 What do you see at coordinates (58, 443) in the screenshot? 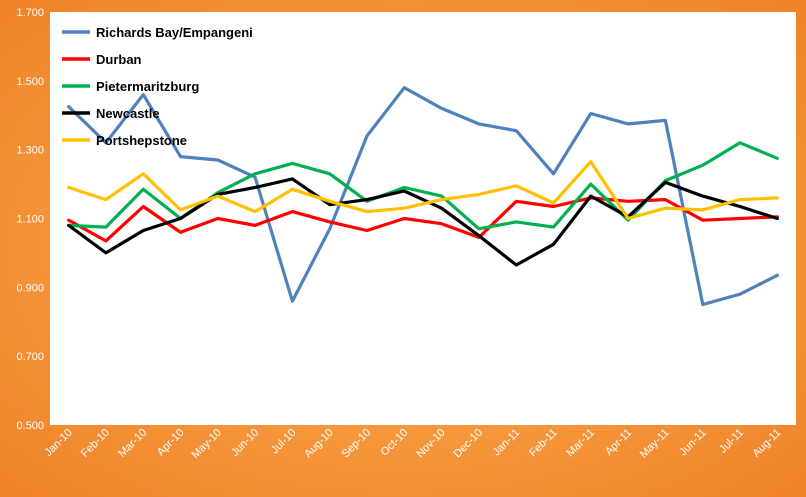
I see `x-tick-label: Jan-10` at bounding box center [58, 443].